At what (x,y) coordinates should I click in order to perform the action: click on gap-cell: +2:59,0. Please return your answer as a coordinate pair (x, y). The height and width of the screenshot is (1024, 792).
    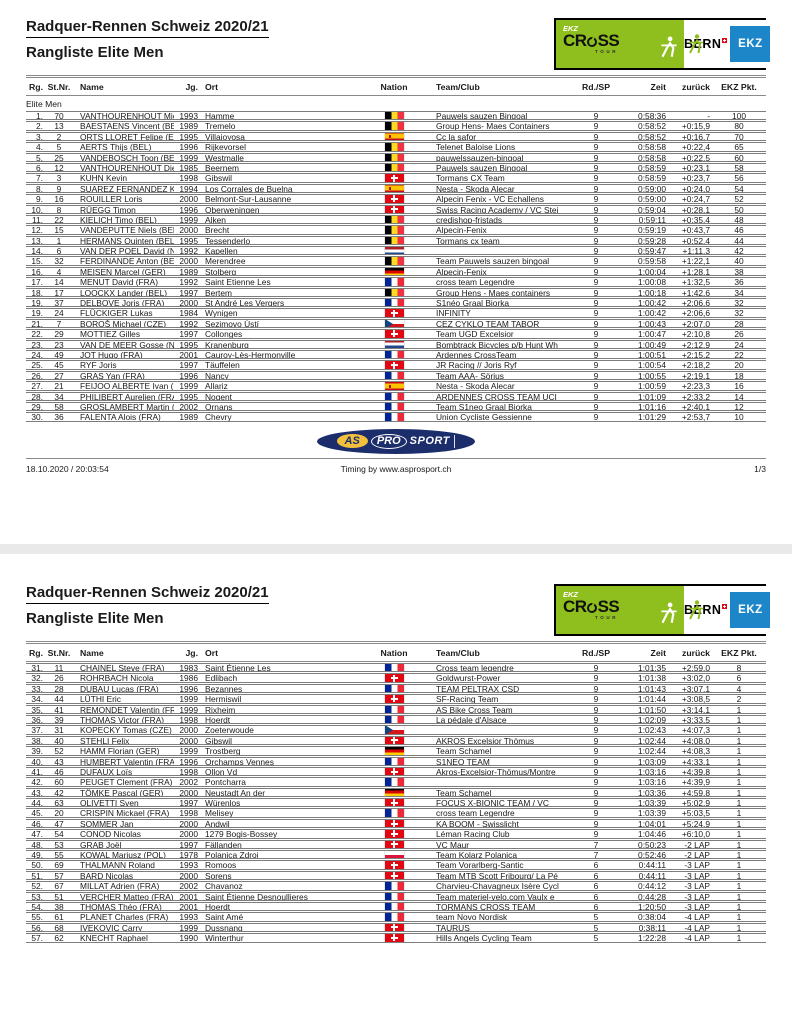
    Looking at the image, I should click on (695, 668).